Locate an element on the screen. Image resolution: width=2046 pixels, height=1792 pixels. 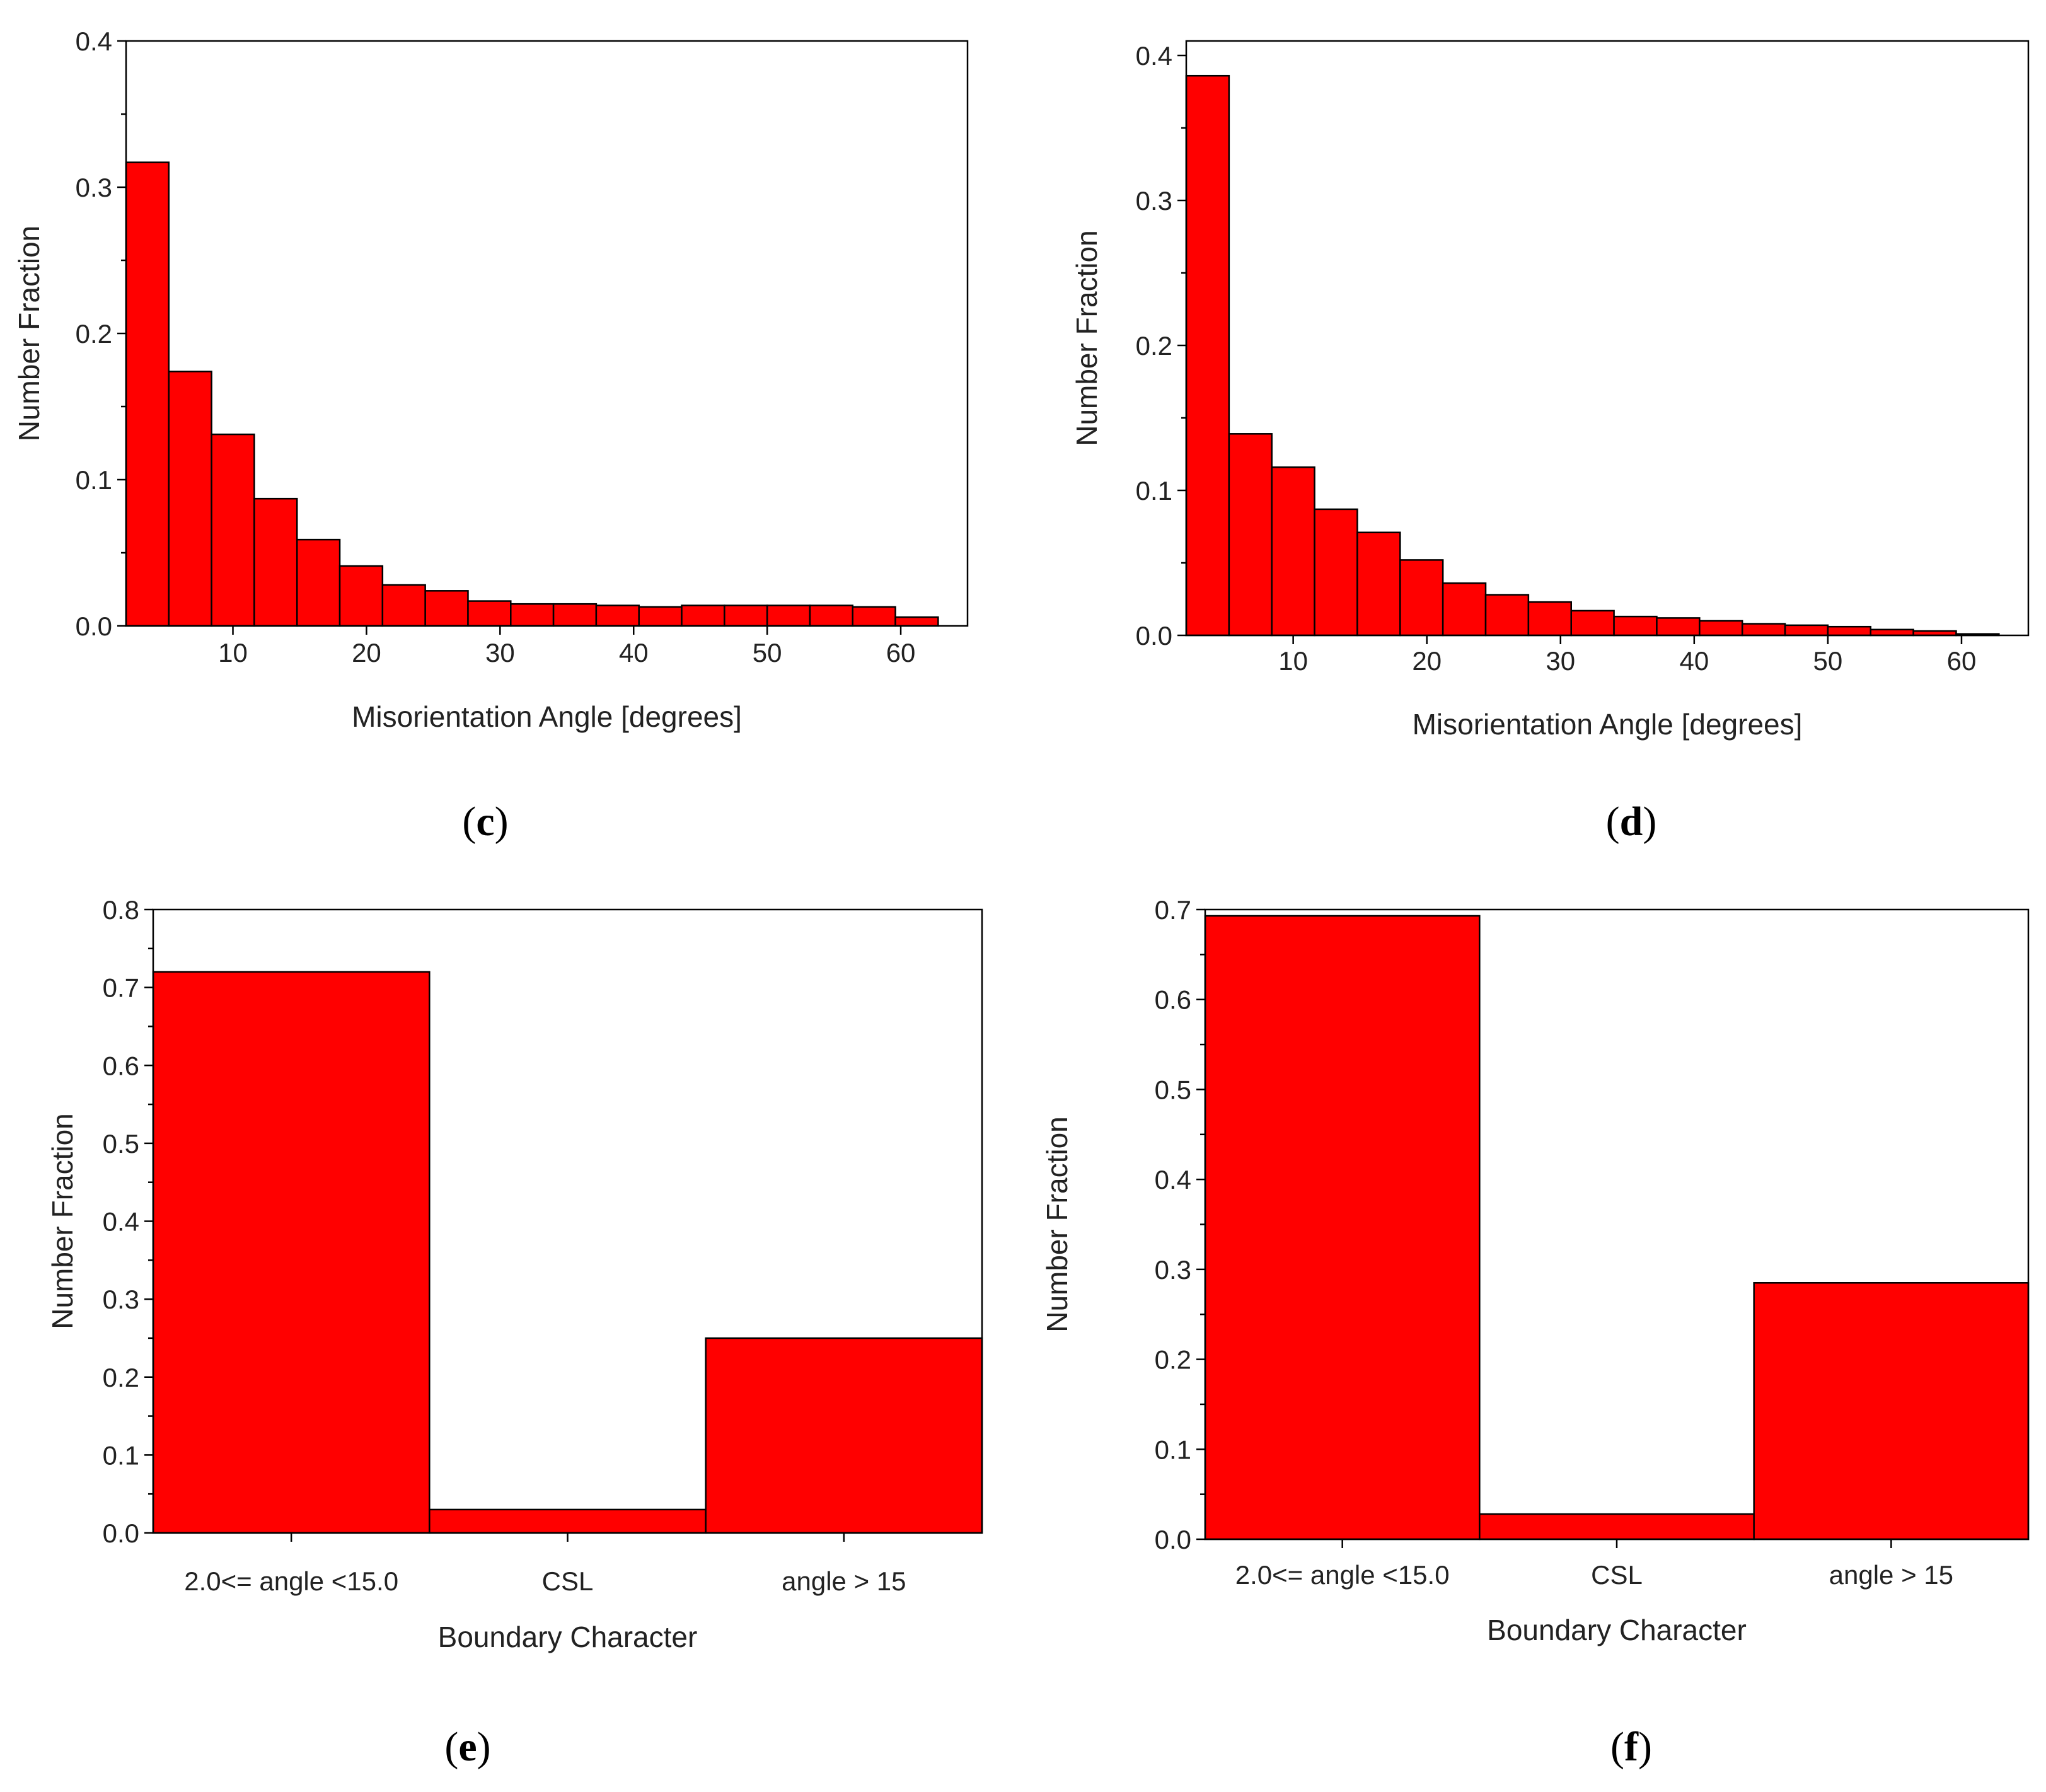
panel-label: (c) is located at coordinates (485, 822).